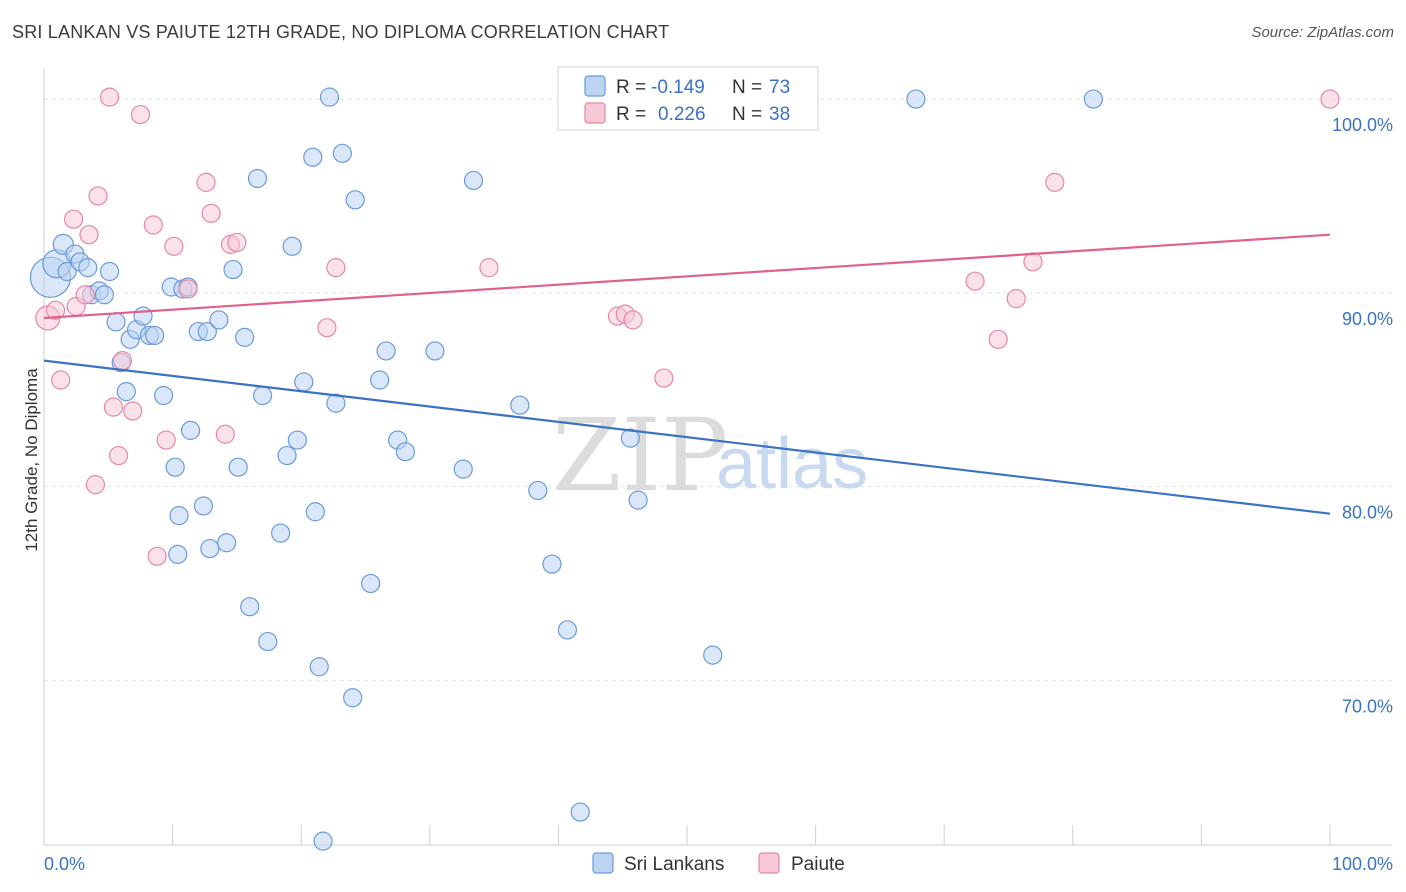 Image resolution: width=1406 pixels, height=892 pixels. What do you see at coordinates (64, 864) in the screenshot?
I see `x-tick-label: 0.0%` at bounding box center [64, 864].